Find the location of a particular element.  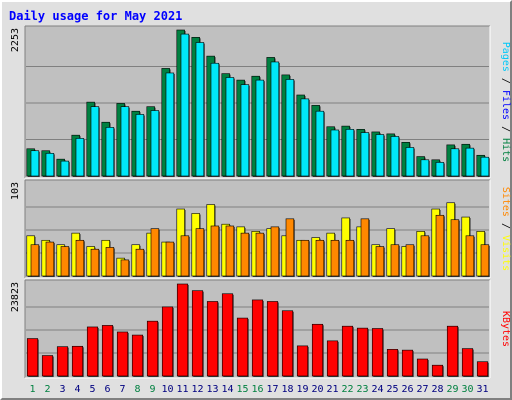

day-label: 14 is located at coordinates (227, 389).